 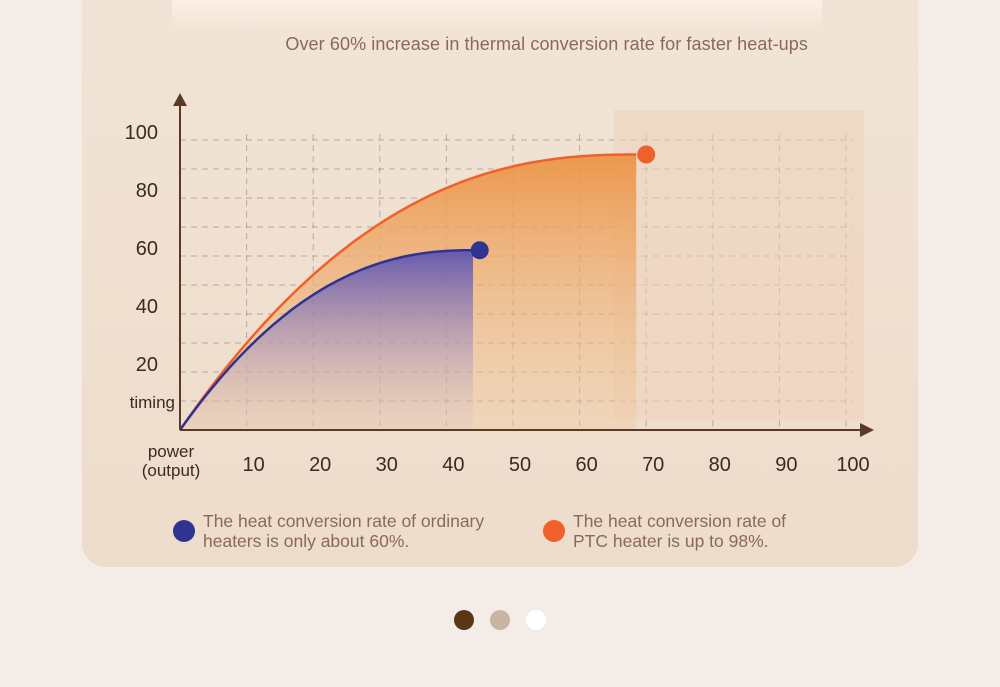 What do you see at coordinates (147, 249) in the screenshot?
I see `y-tick-60: 60` at bounding box center [147, 249].